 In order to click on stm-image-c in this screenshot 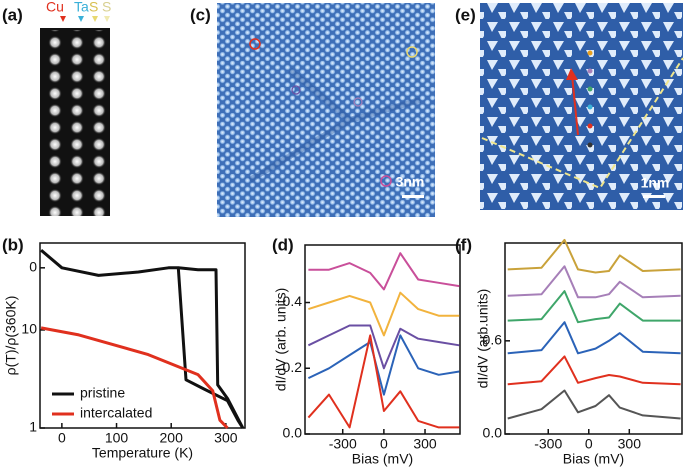, I will do `click(326, 110)`.